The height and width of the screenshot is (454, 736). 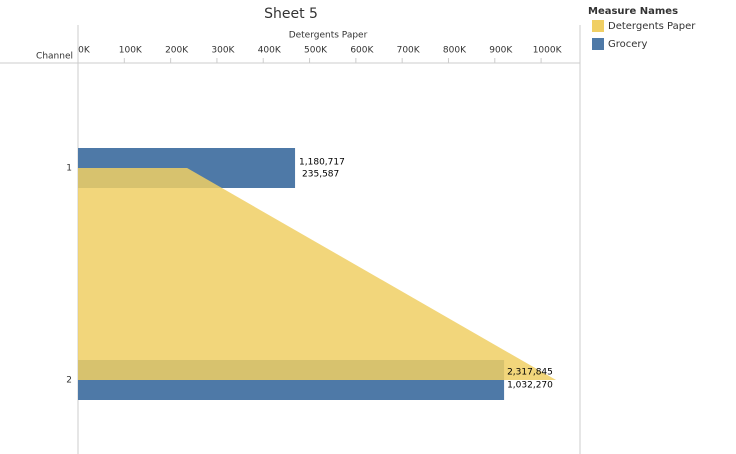 What do you see at coordinates (328, 36) in the screenshot?
I see `x-axis-title: Detergents Paper` at bounding box center [328, 36].